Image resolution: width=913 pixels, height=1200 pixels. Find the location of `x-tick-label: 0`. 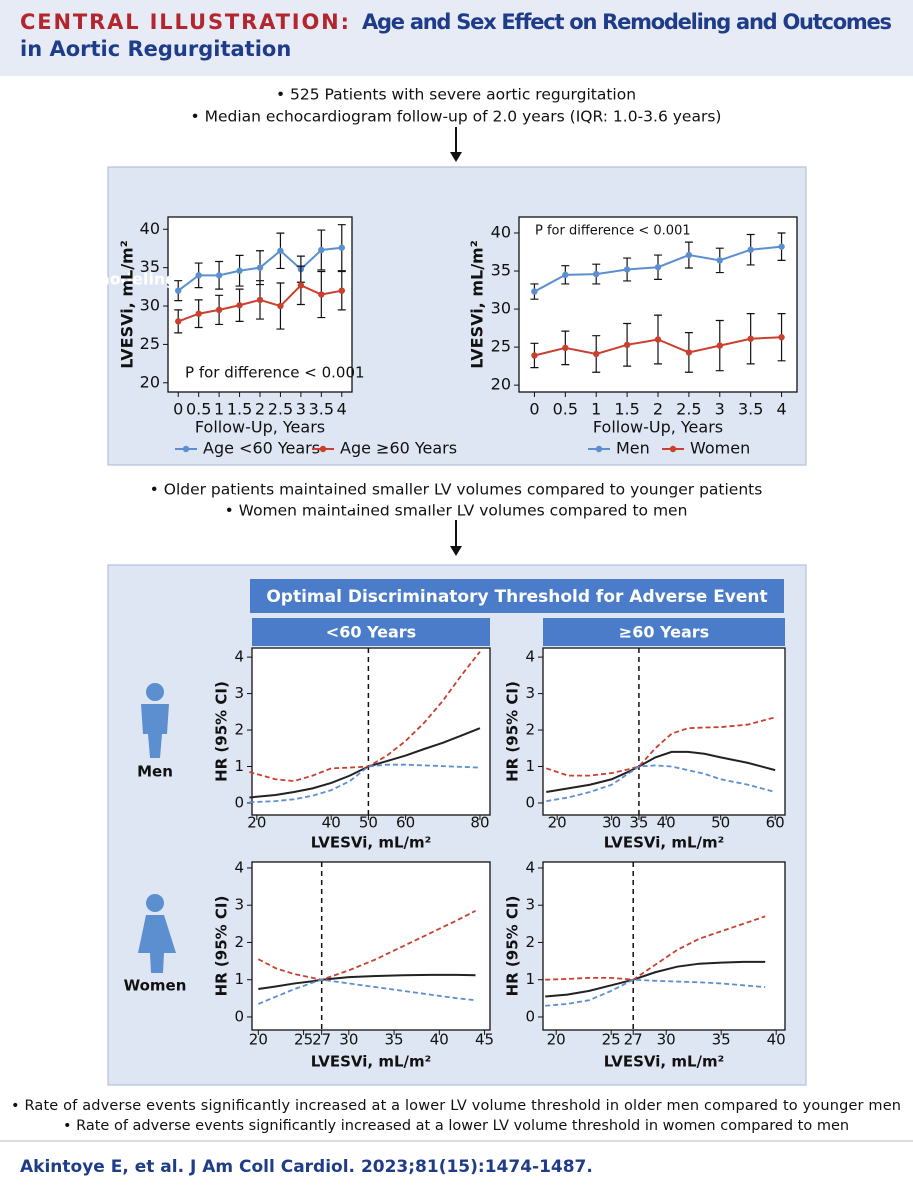

x-tick-label: 0 is located at coordinates (534, 409).